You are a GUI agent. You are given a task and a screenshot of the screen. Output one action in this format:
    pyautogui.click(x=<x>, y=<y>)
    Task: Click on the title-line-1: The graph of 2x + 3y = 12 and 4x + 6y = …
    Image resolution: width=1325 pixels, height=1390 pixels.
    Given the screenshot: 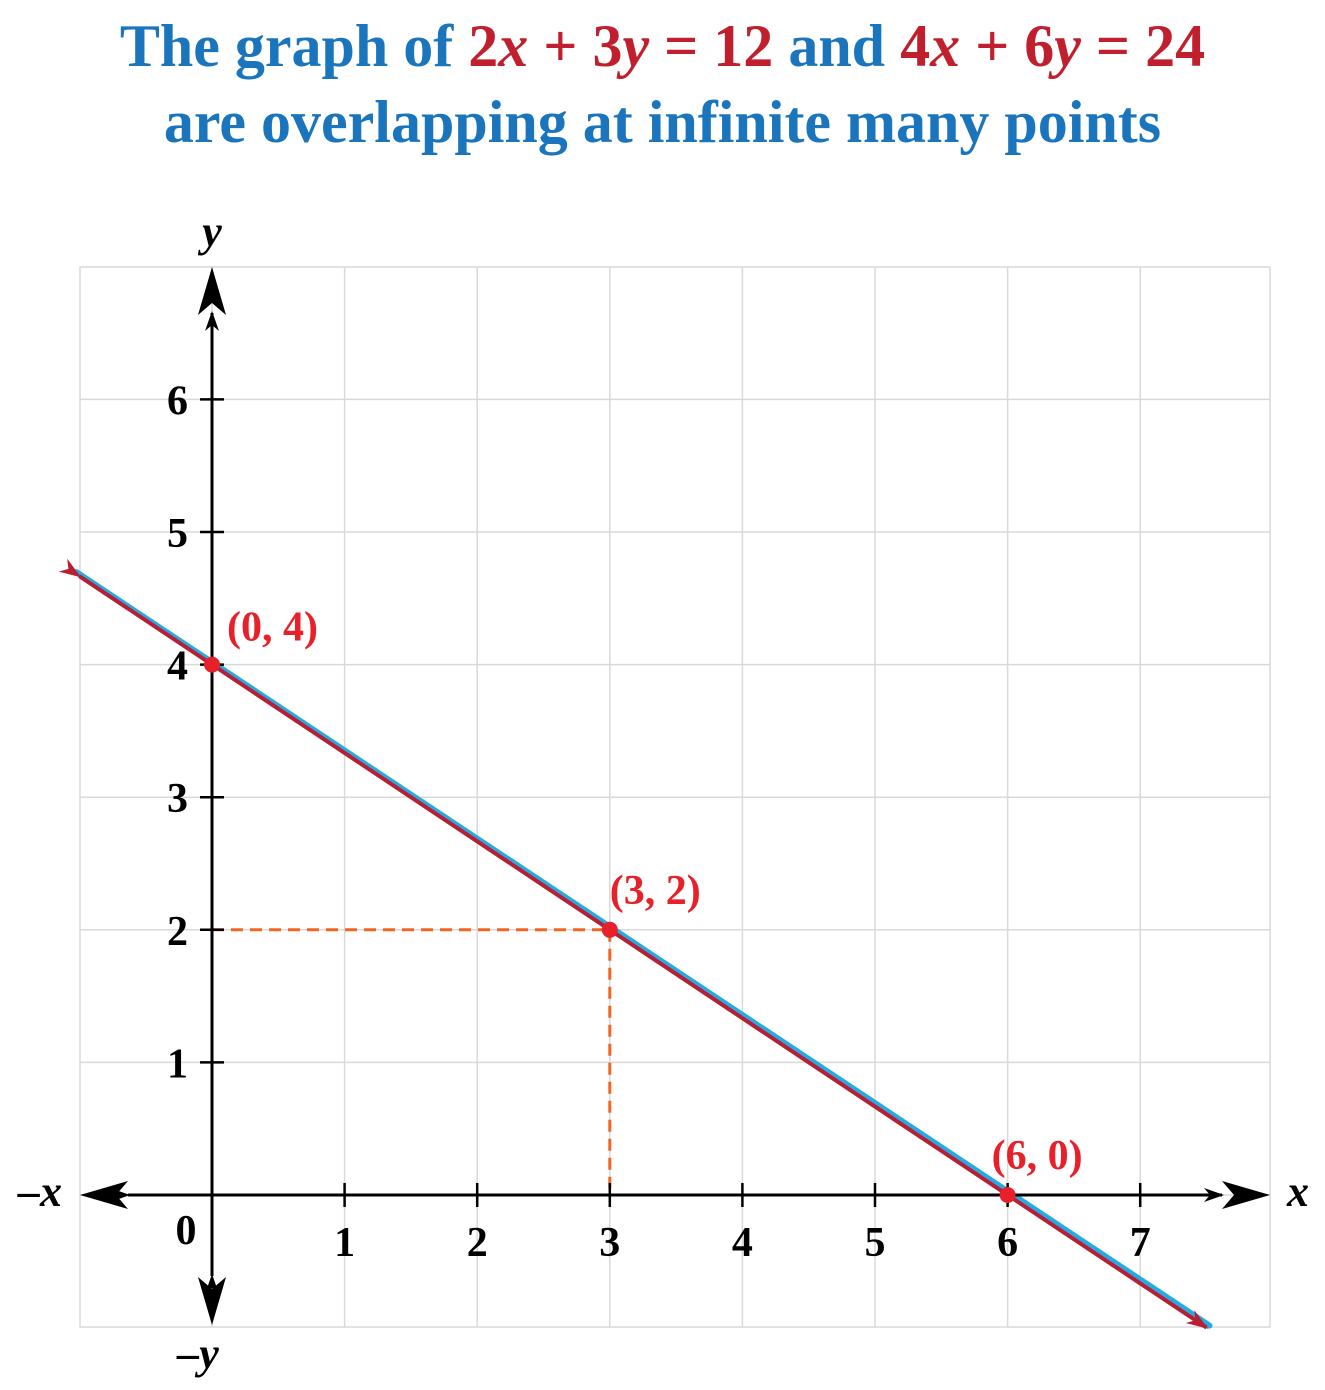 What is the action you would take?
    pyautogui.click(x=662, y=46)
    